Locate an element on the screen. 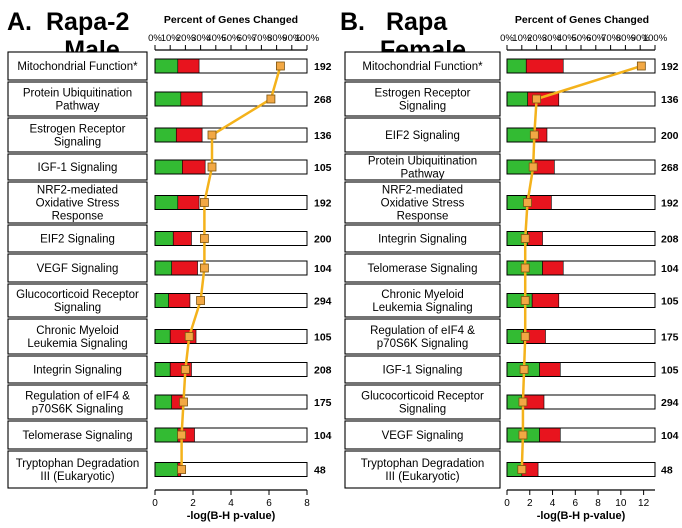 This screenshot has height=528, width=682. top-tick-label: 10% is located at coordinates (522, 38).